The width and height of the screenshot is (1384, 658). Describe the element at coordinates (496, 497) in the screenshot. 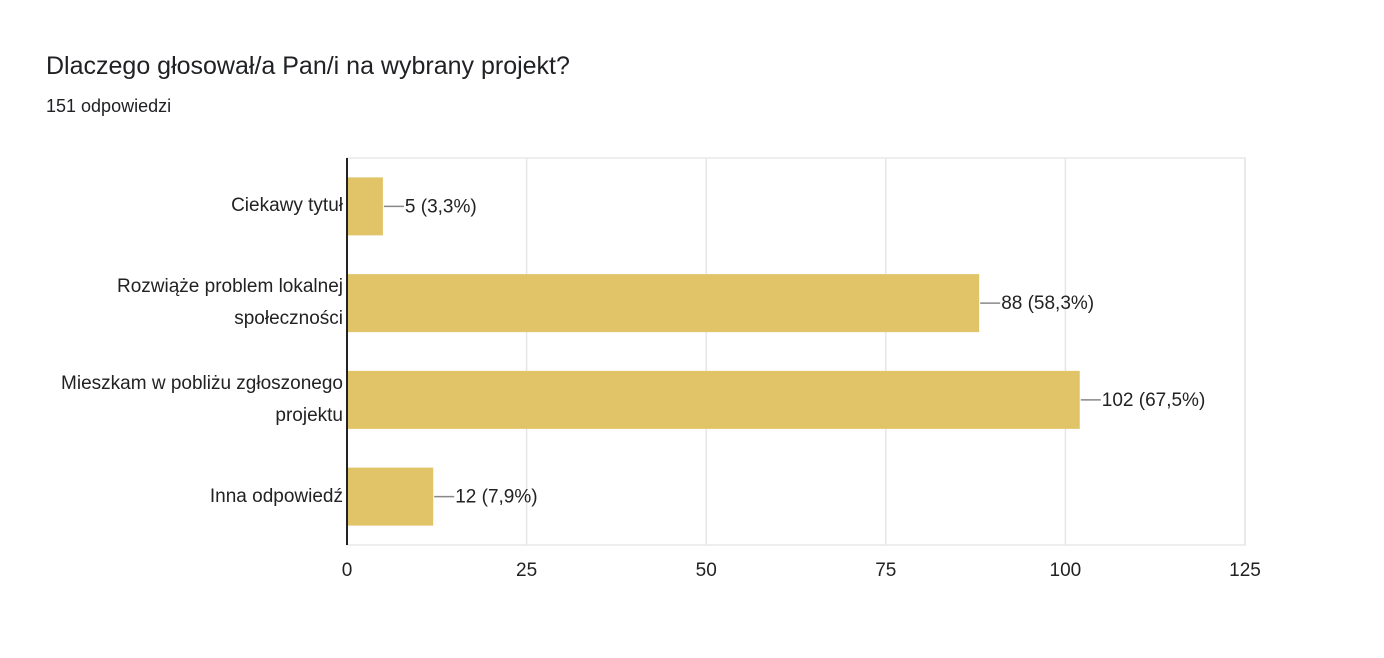

I see `value-label: 12 (7,9%)` at that location.